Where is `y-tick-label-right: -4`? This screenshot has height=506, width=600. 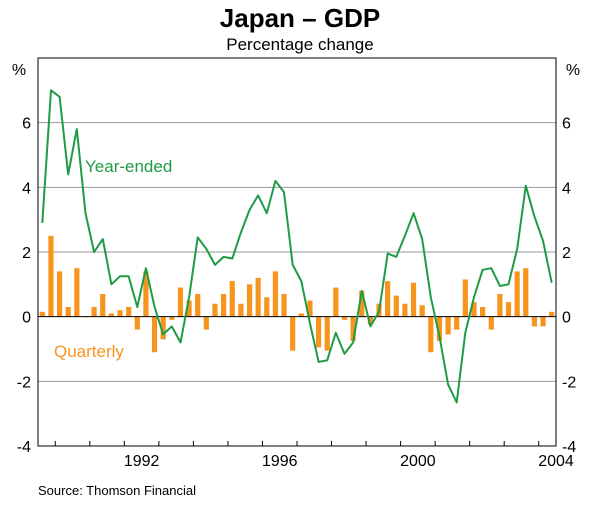 y-tick-label-right: -4 is located at coordinates (569, 447).